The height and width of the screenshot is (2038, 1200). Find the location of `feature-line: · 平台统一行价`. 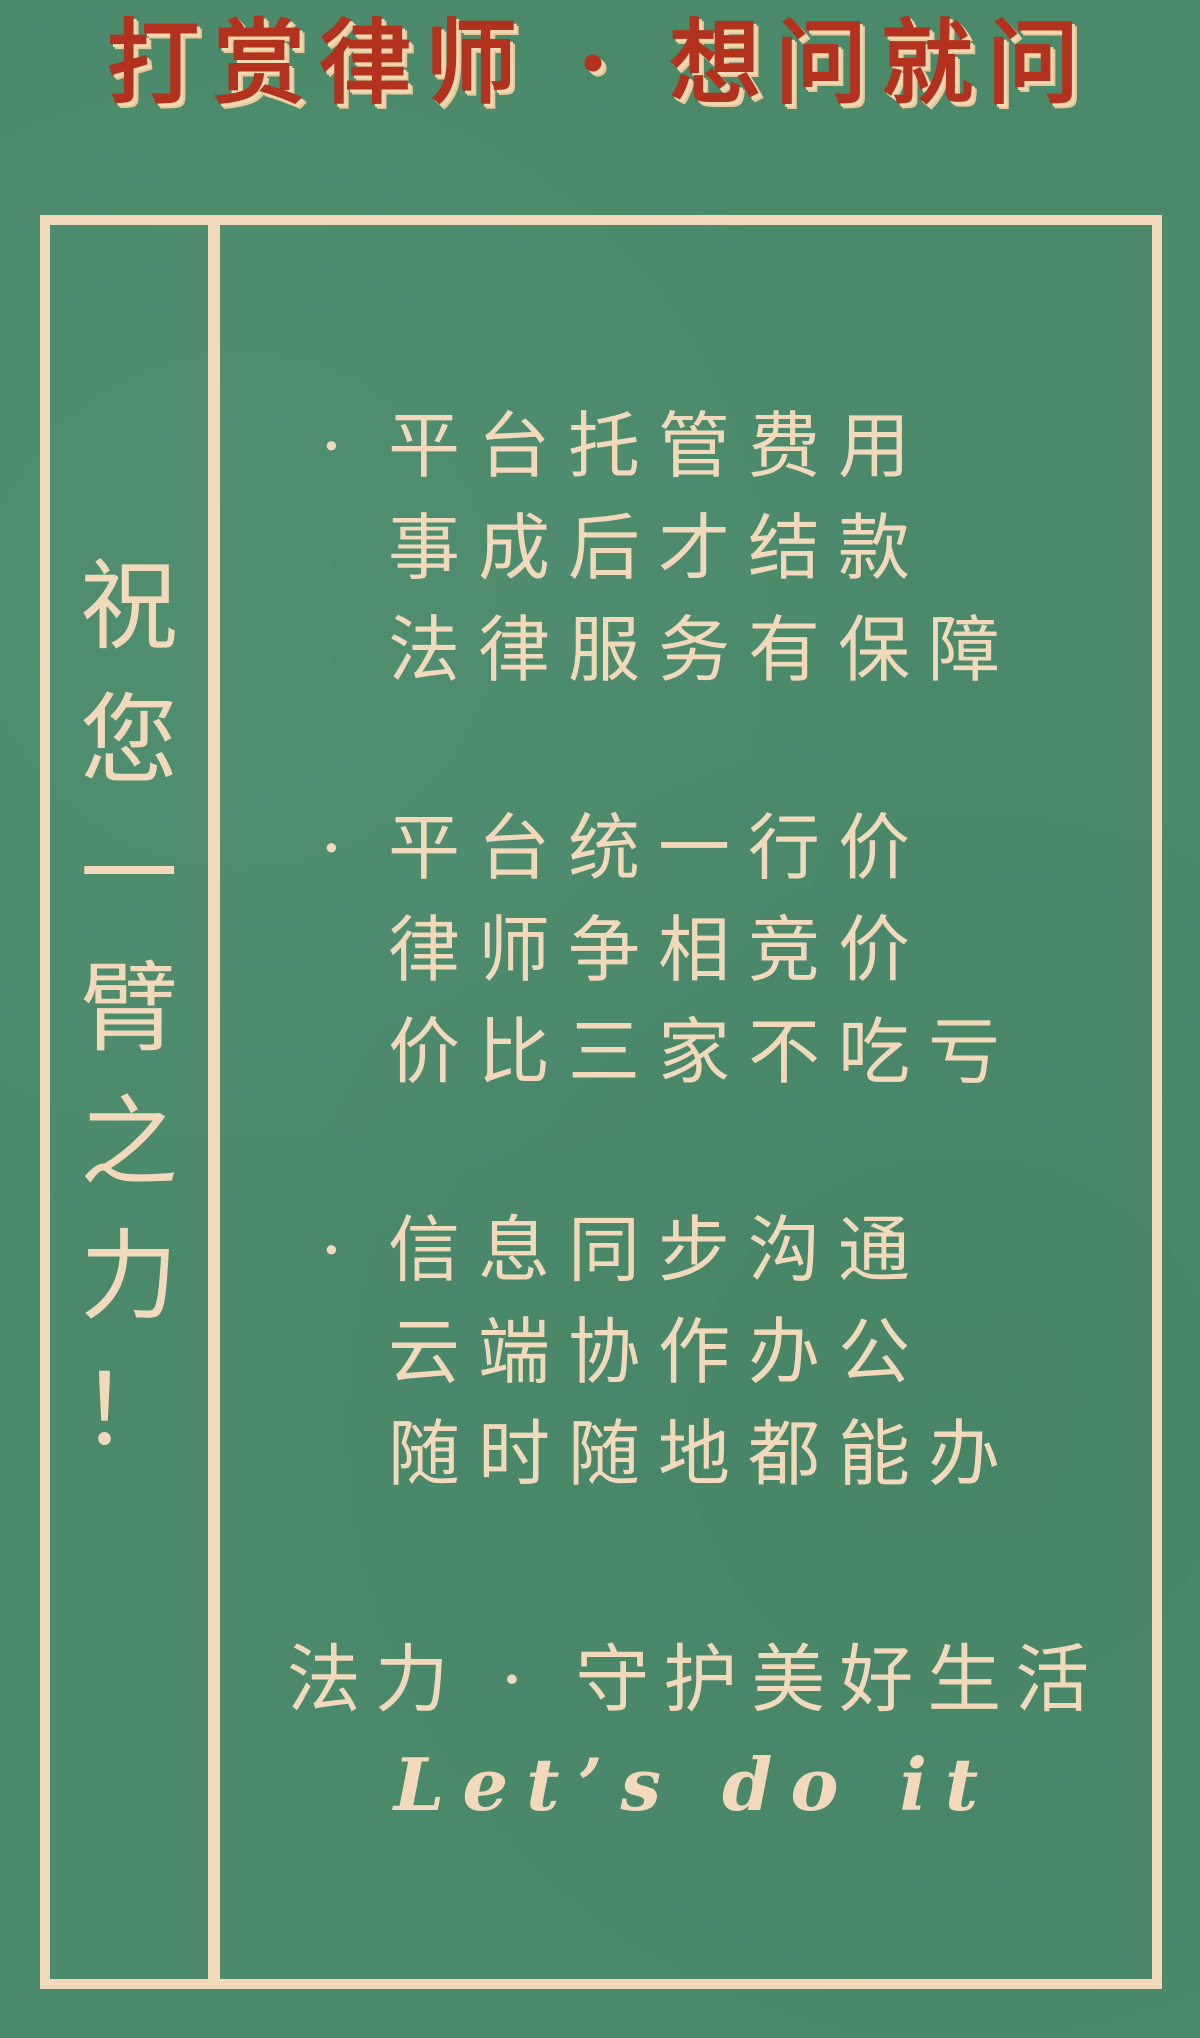

feature-line: · 平台统一行价 is located at coordinates (720, 848).